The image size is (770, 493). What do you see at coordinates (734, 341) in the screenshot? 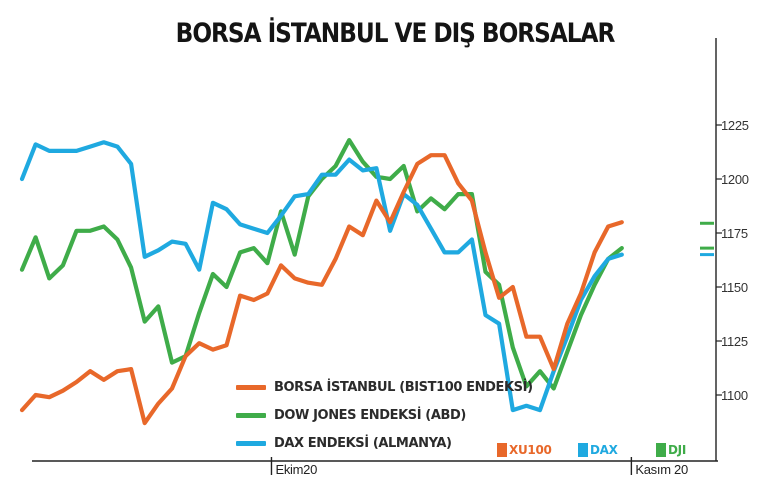
I see `y-tick-label: 1125` at bounding box center [734, 341].